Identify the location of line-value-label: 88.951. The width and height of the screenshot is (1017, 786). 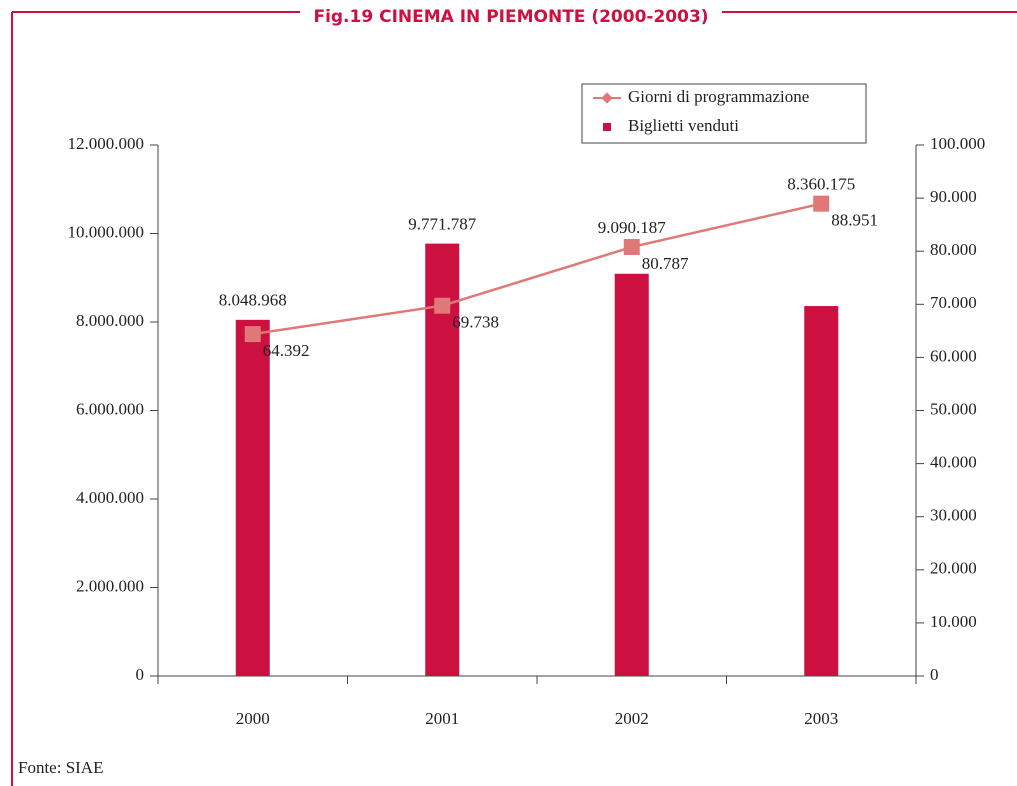
(854, 220).